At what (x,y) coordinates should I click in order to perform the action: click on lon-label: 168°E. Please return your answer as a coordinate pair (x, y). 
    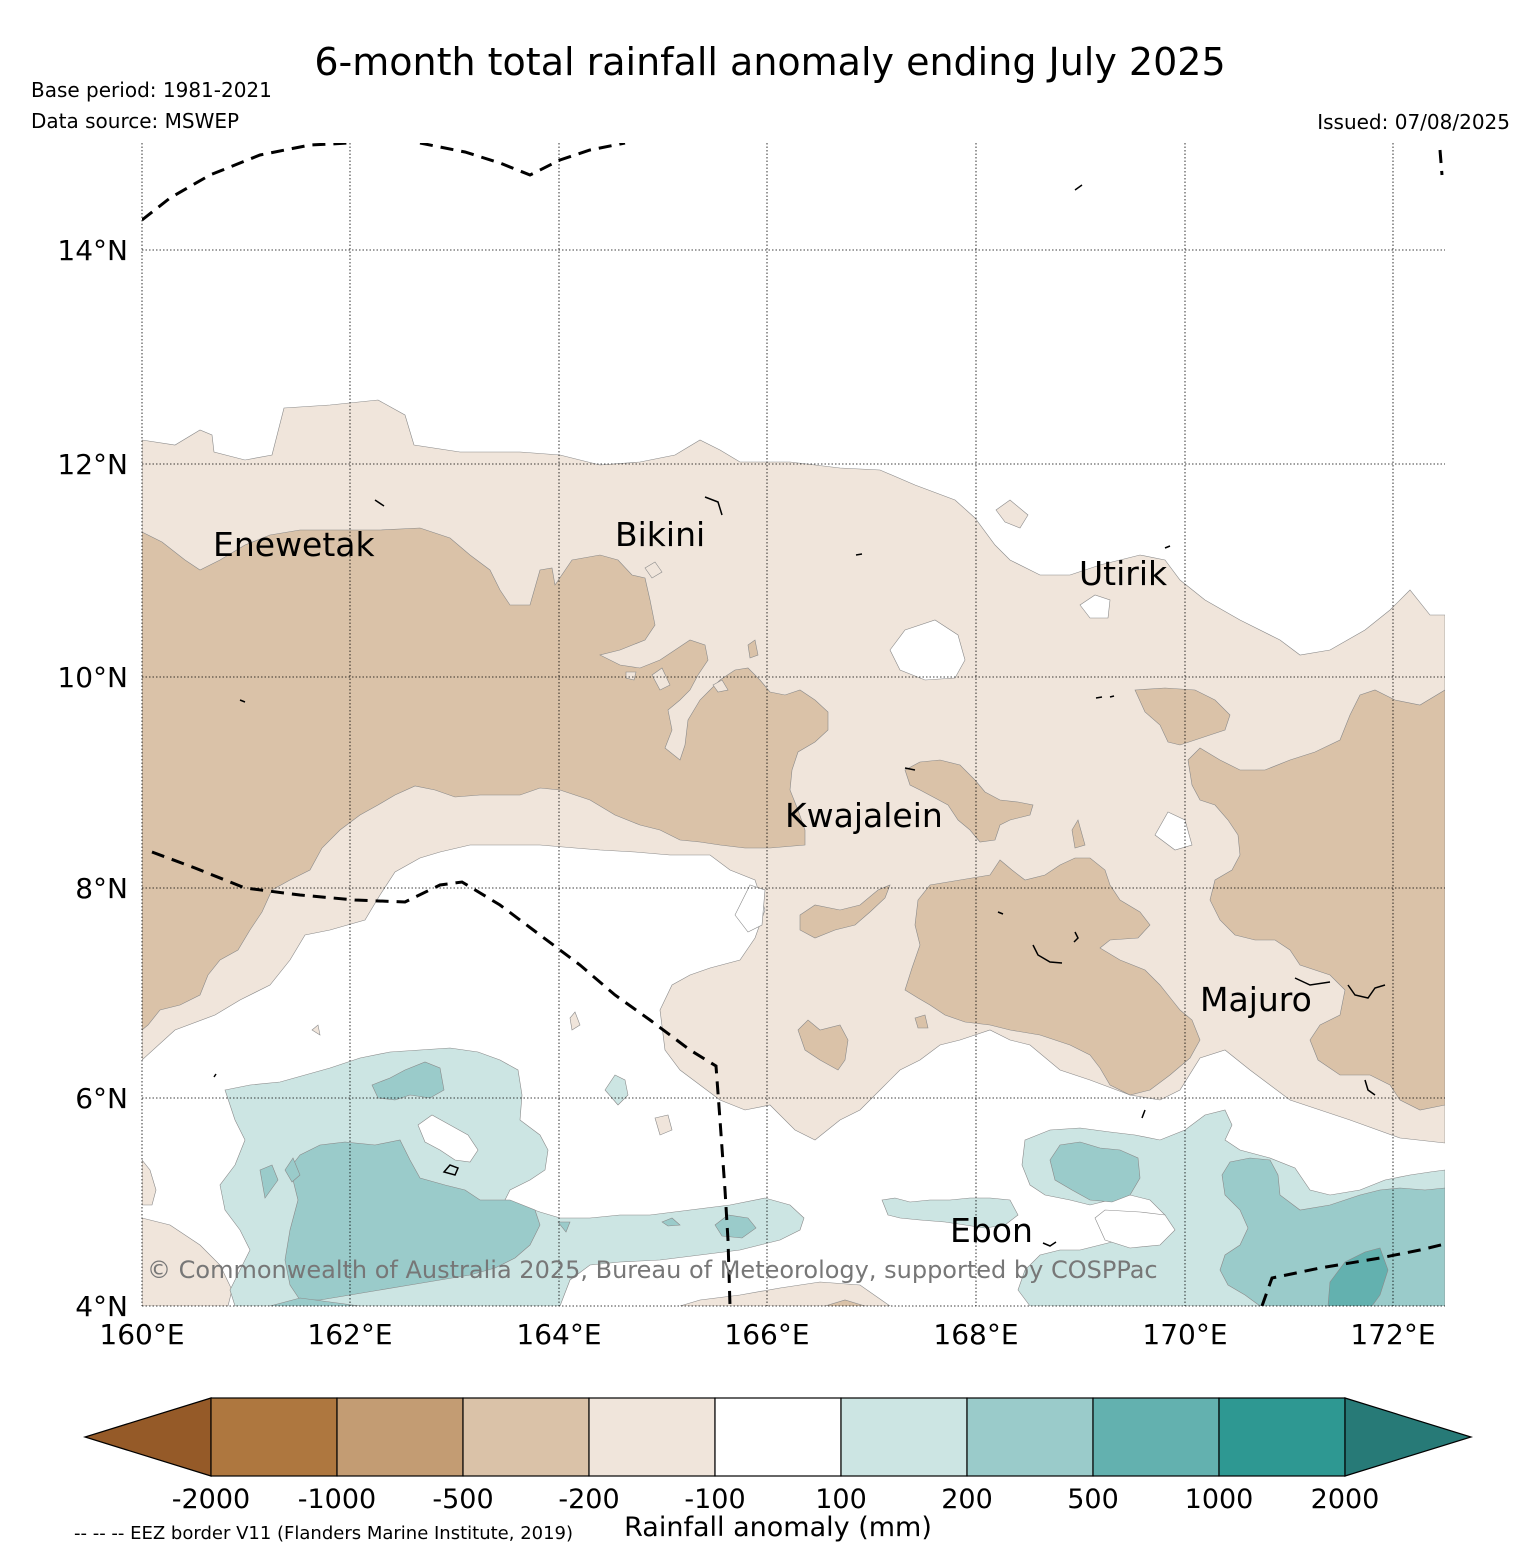
    Looking at the image, I should click on (975, 1334).